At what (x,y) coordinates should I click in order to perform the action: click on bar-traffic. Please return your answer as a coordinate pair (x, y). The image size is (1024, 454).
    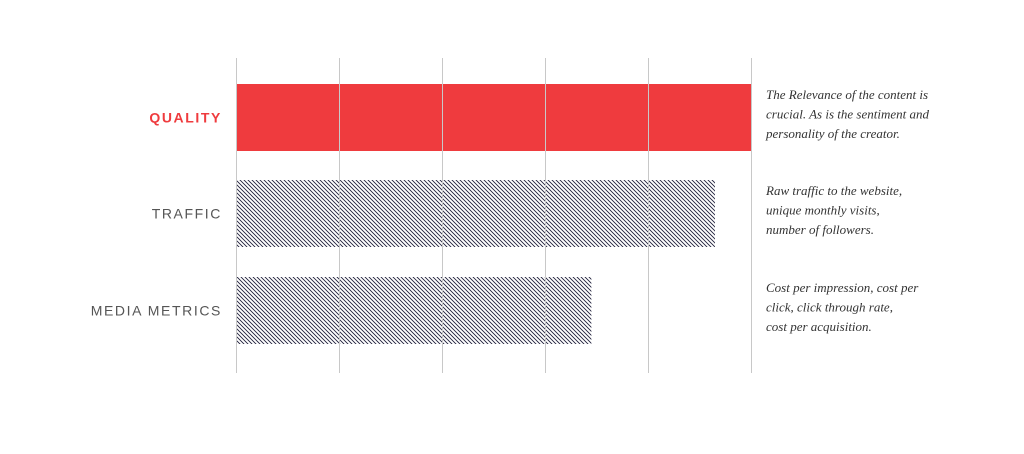
    Looking at the image, I should click on (475, 213).